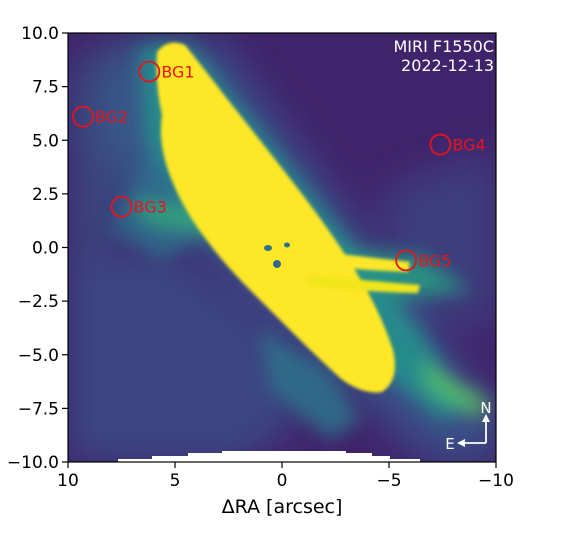 The width and height of the screenshot is (586, 546). What do you see at coordinates (33, 463) in the screenshot?
I see `y-tick-label: −10.0` at bounding box center [33, 463].